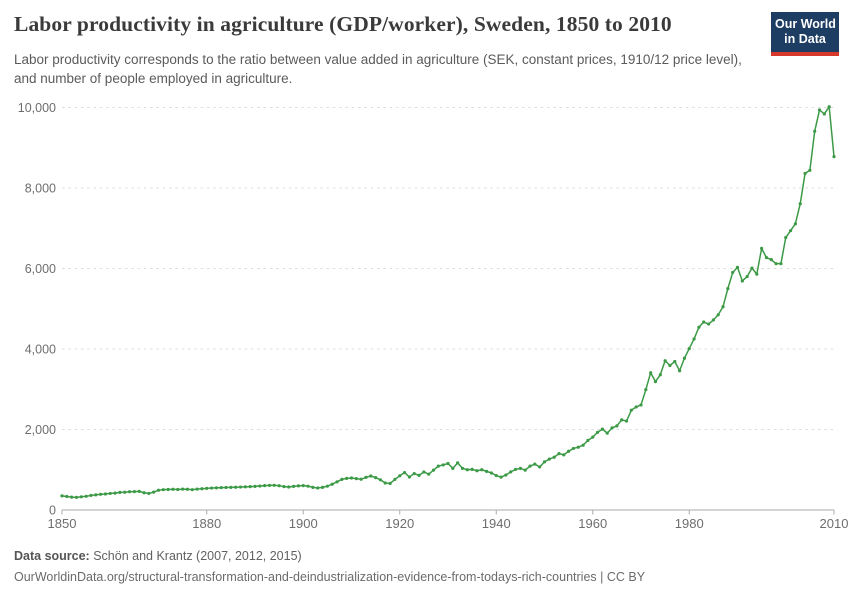 The height and width of the screenshot is (600, 850). Describe the element at coordinates (40, 430) in the screenshot. I see `y-axis-tick-label: 2,000` at that location.